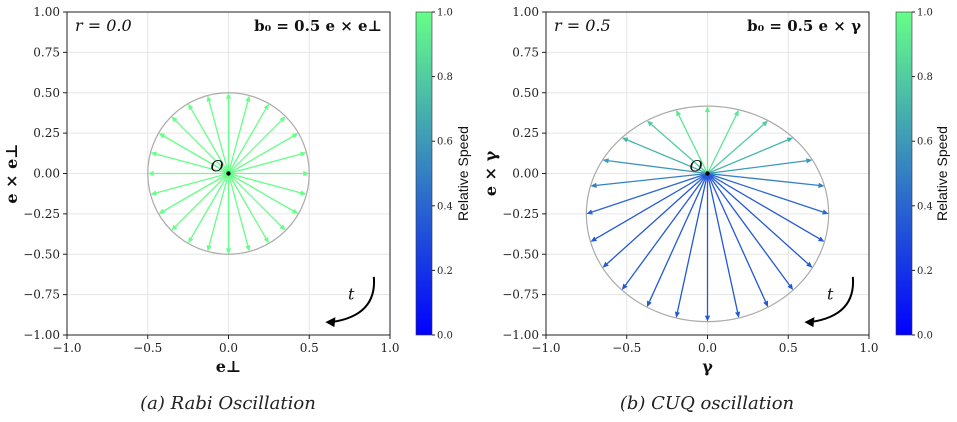  I want to click on vector-marks-b, so click(707, 214).